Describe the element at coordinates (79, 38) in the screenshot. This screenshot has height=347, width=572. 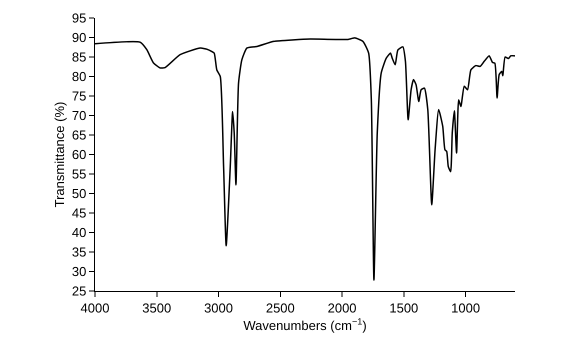
I see `y-tick-label: 90` at that location.